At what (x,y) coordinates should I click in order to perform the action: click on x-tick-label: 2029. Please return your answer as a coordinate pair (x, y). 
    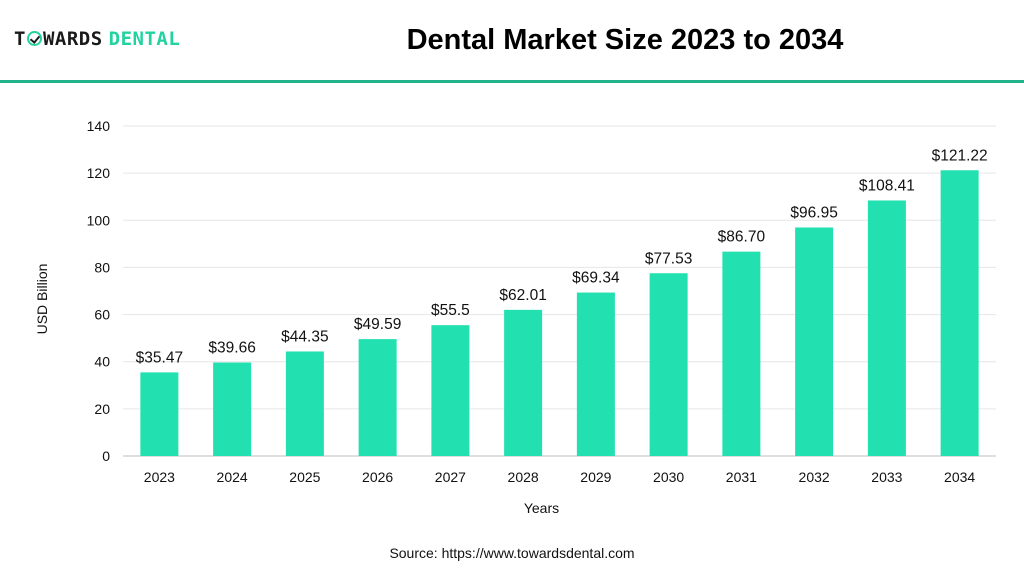
    Looking at the image, I should click on (595, 477).